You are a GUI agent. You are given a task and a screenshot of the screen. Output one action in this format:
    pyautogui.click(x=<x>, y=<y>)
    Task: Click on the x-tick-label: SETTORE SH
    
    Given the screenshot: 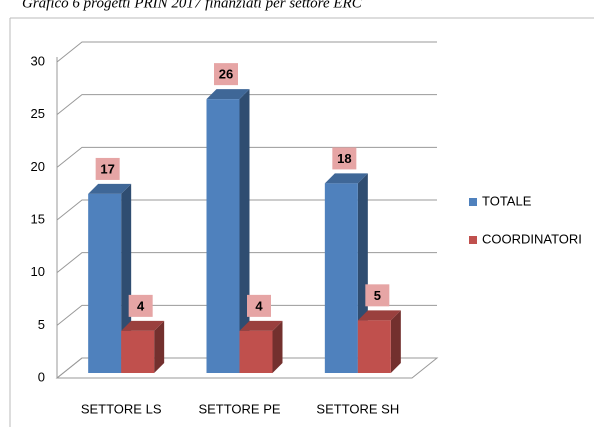 What is the action you would take?
    pyautogui.click(x=357, y=408)
    